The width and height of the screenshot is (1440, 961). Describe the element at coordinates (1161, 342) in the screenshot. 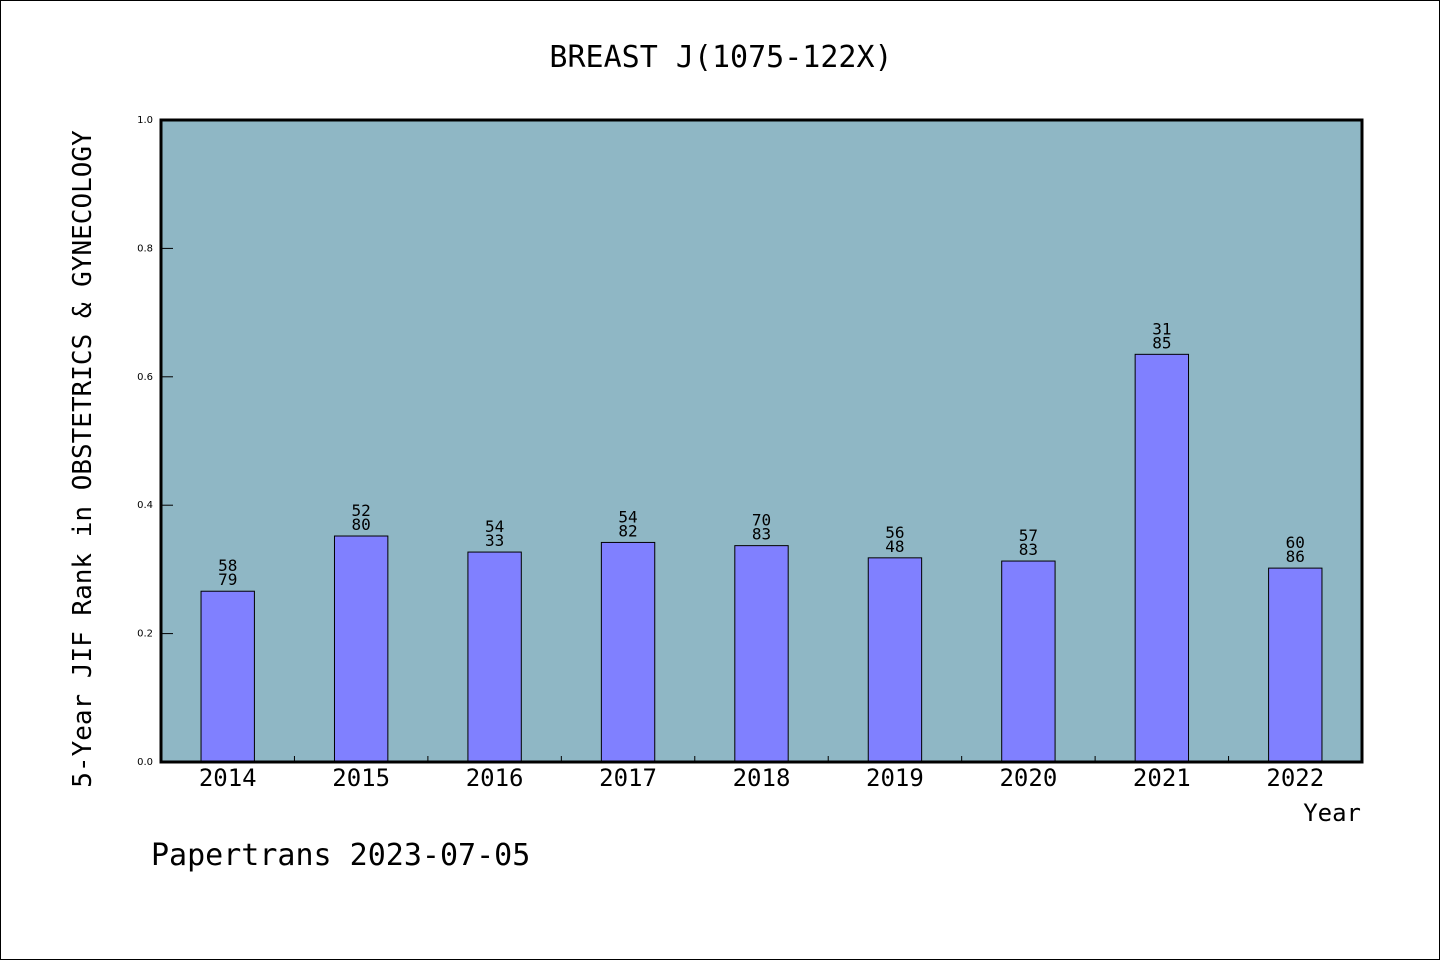

I see `bar-total-label-2021: 85` at that location.